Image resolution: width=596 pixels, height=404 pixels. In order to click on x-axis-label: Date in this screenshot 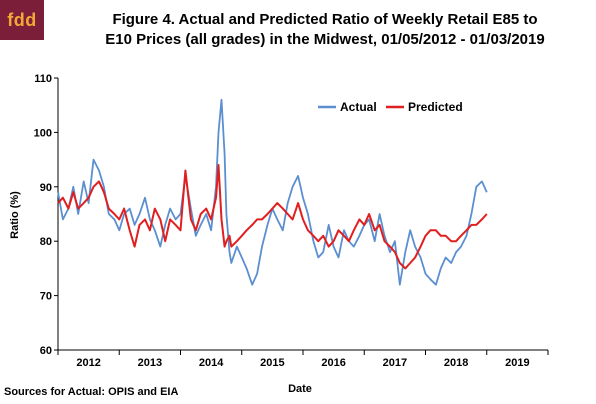, I will do `click(300, 389)`.